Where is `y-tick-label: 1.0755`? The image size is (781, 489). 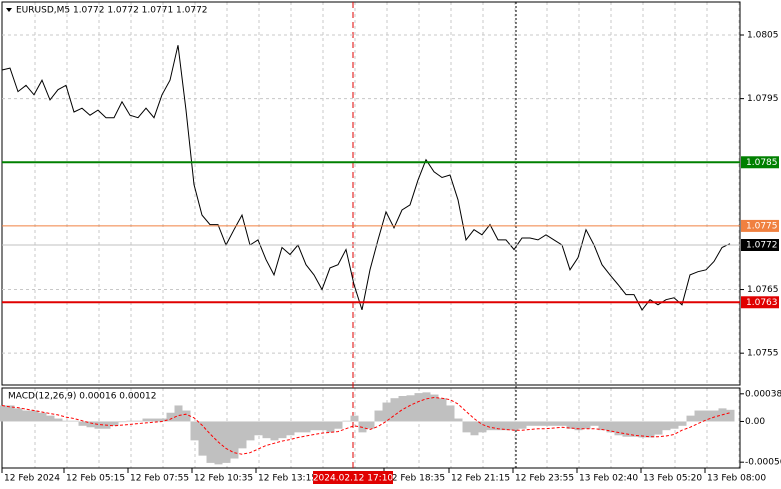 y-tick-label: 1.0755 is located at coordinates (763, 354).